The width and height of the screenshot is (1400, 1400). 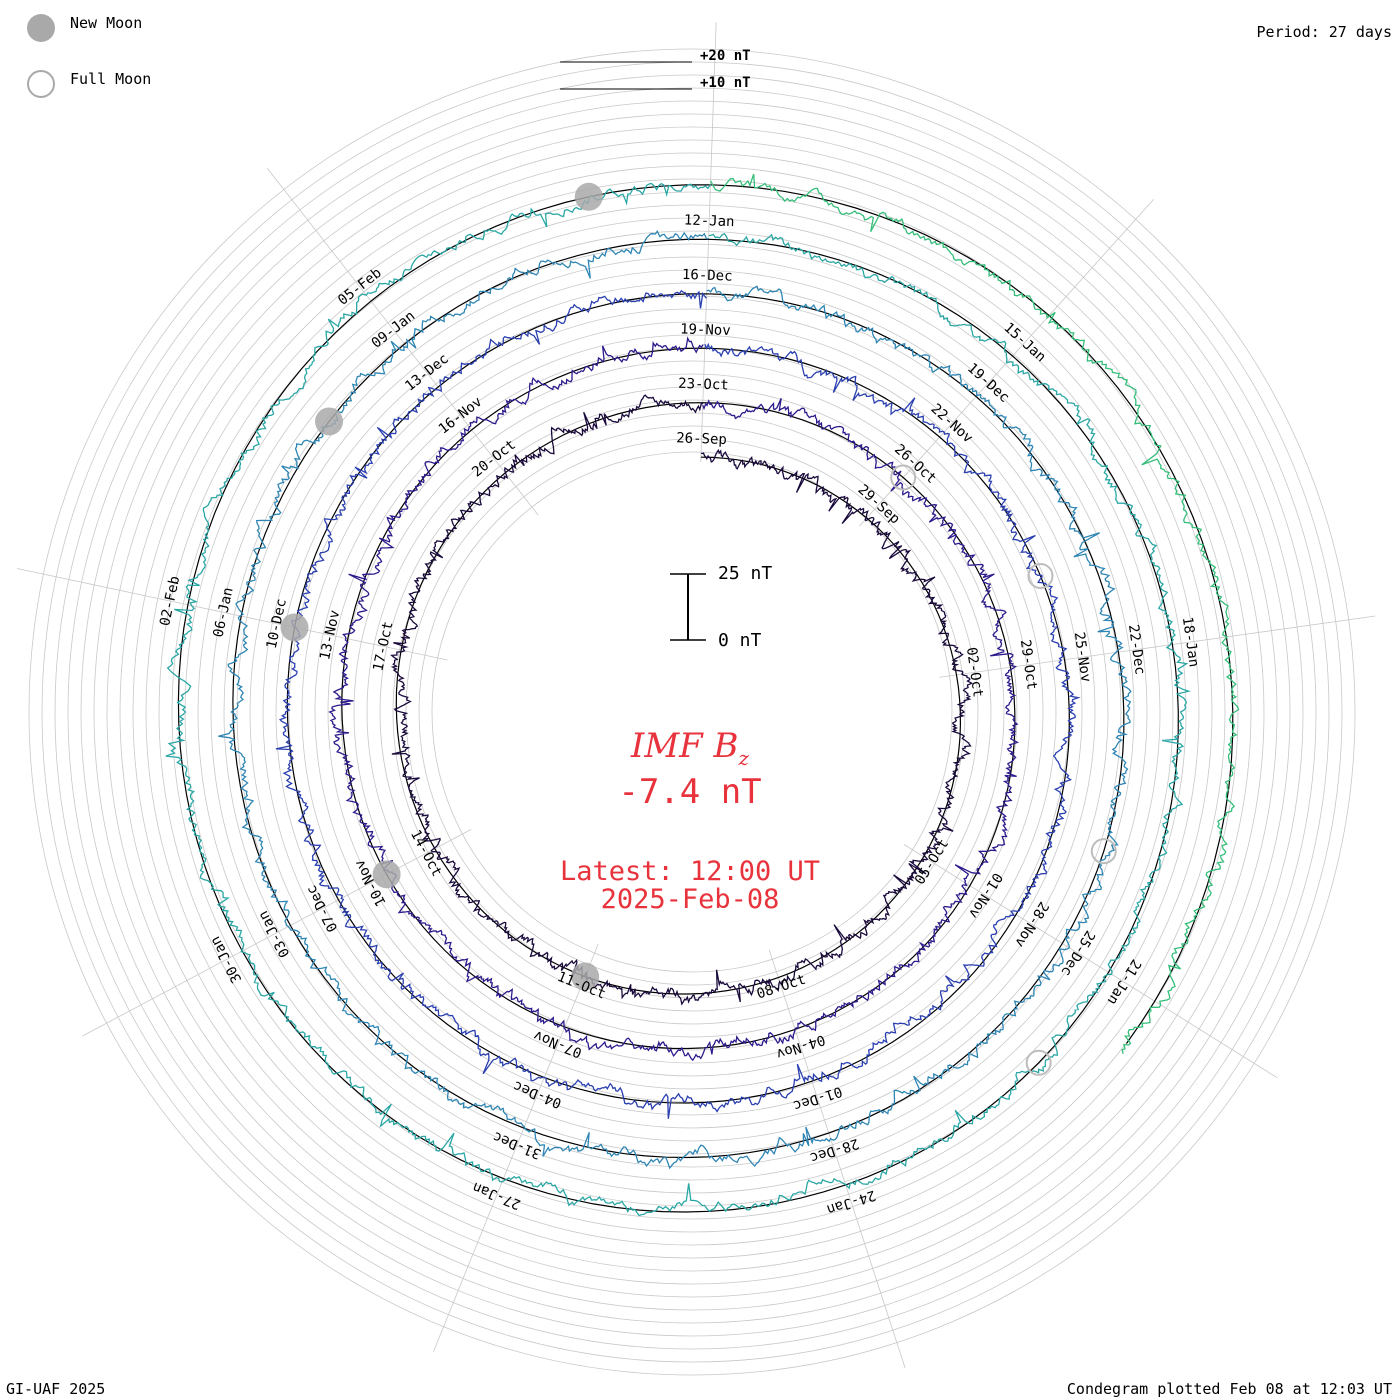 I want to click on date-label: 29-Sep, so click(x=879, y=505).